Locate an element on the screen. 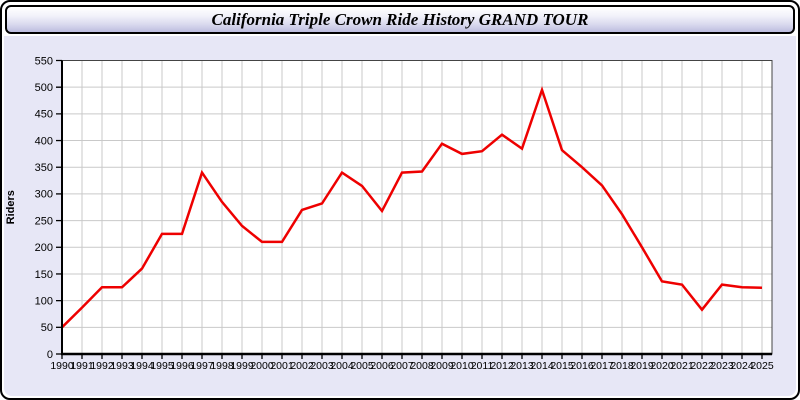 The image size is (800, 400). x-tick-label: 2024 is located at coordinates (742, 366).